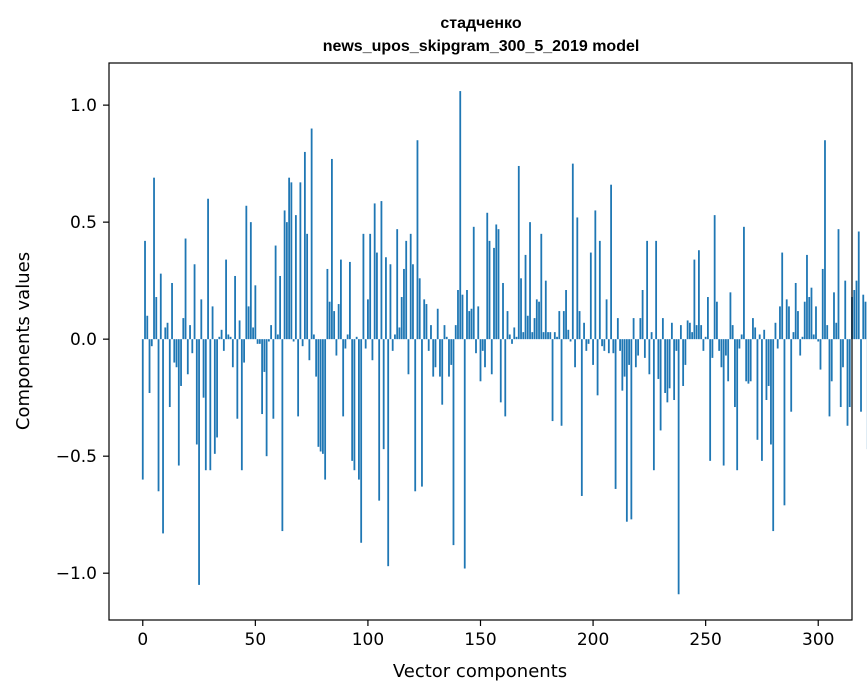 Image resolution: width=867 pixels, height=696 pixels. What do you see at coordinates (485, 635) in the screenshot?
I see `x-axis-ticks: 0 50 100 150 200 250 300` at bounding box center [485, 635].